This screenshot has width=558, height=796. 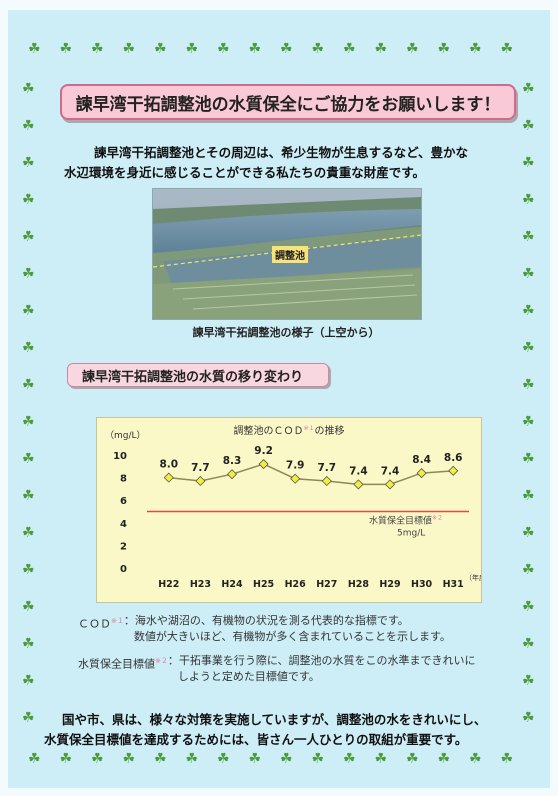 What do you see at coordinates (288, 430) in the screenshot?
I see `chart-title: 調整池のＣＯＤ※１の推移` at bounding box center [288, 430].